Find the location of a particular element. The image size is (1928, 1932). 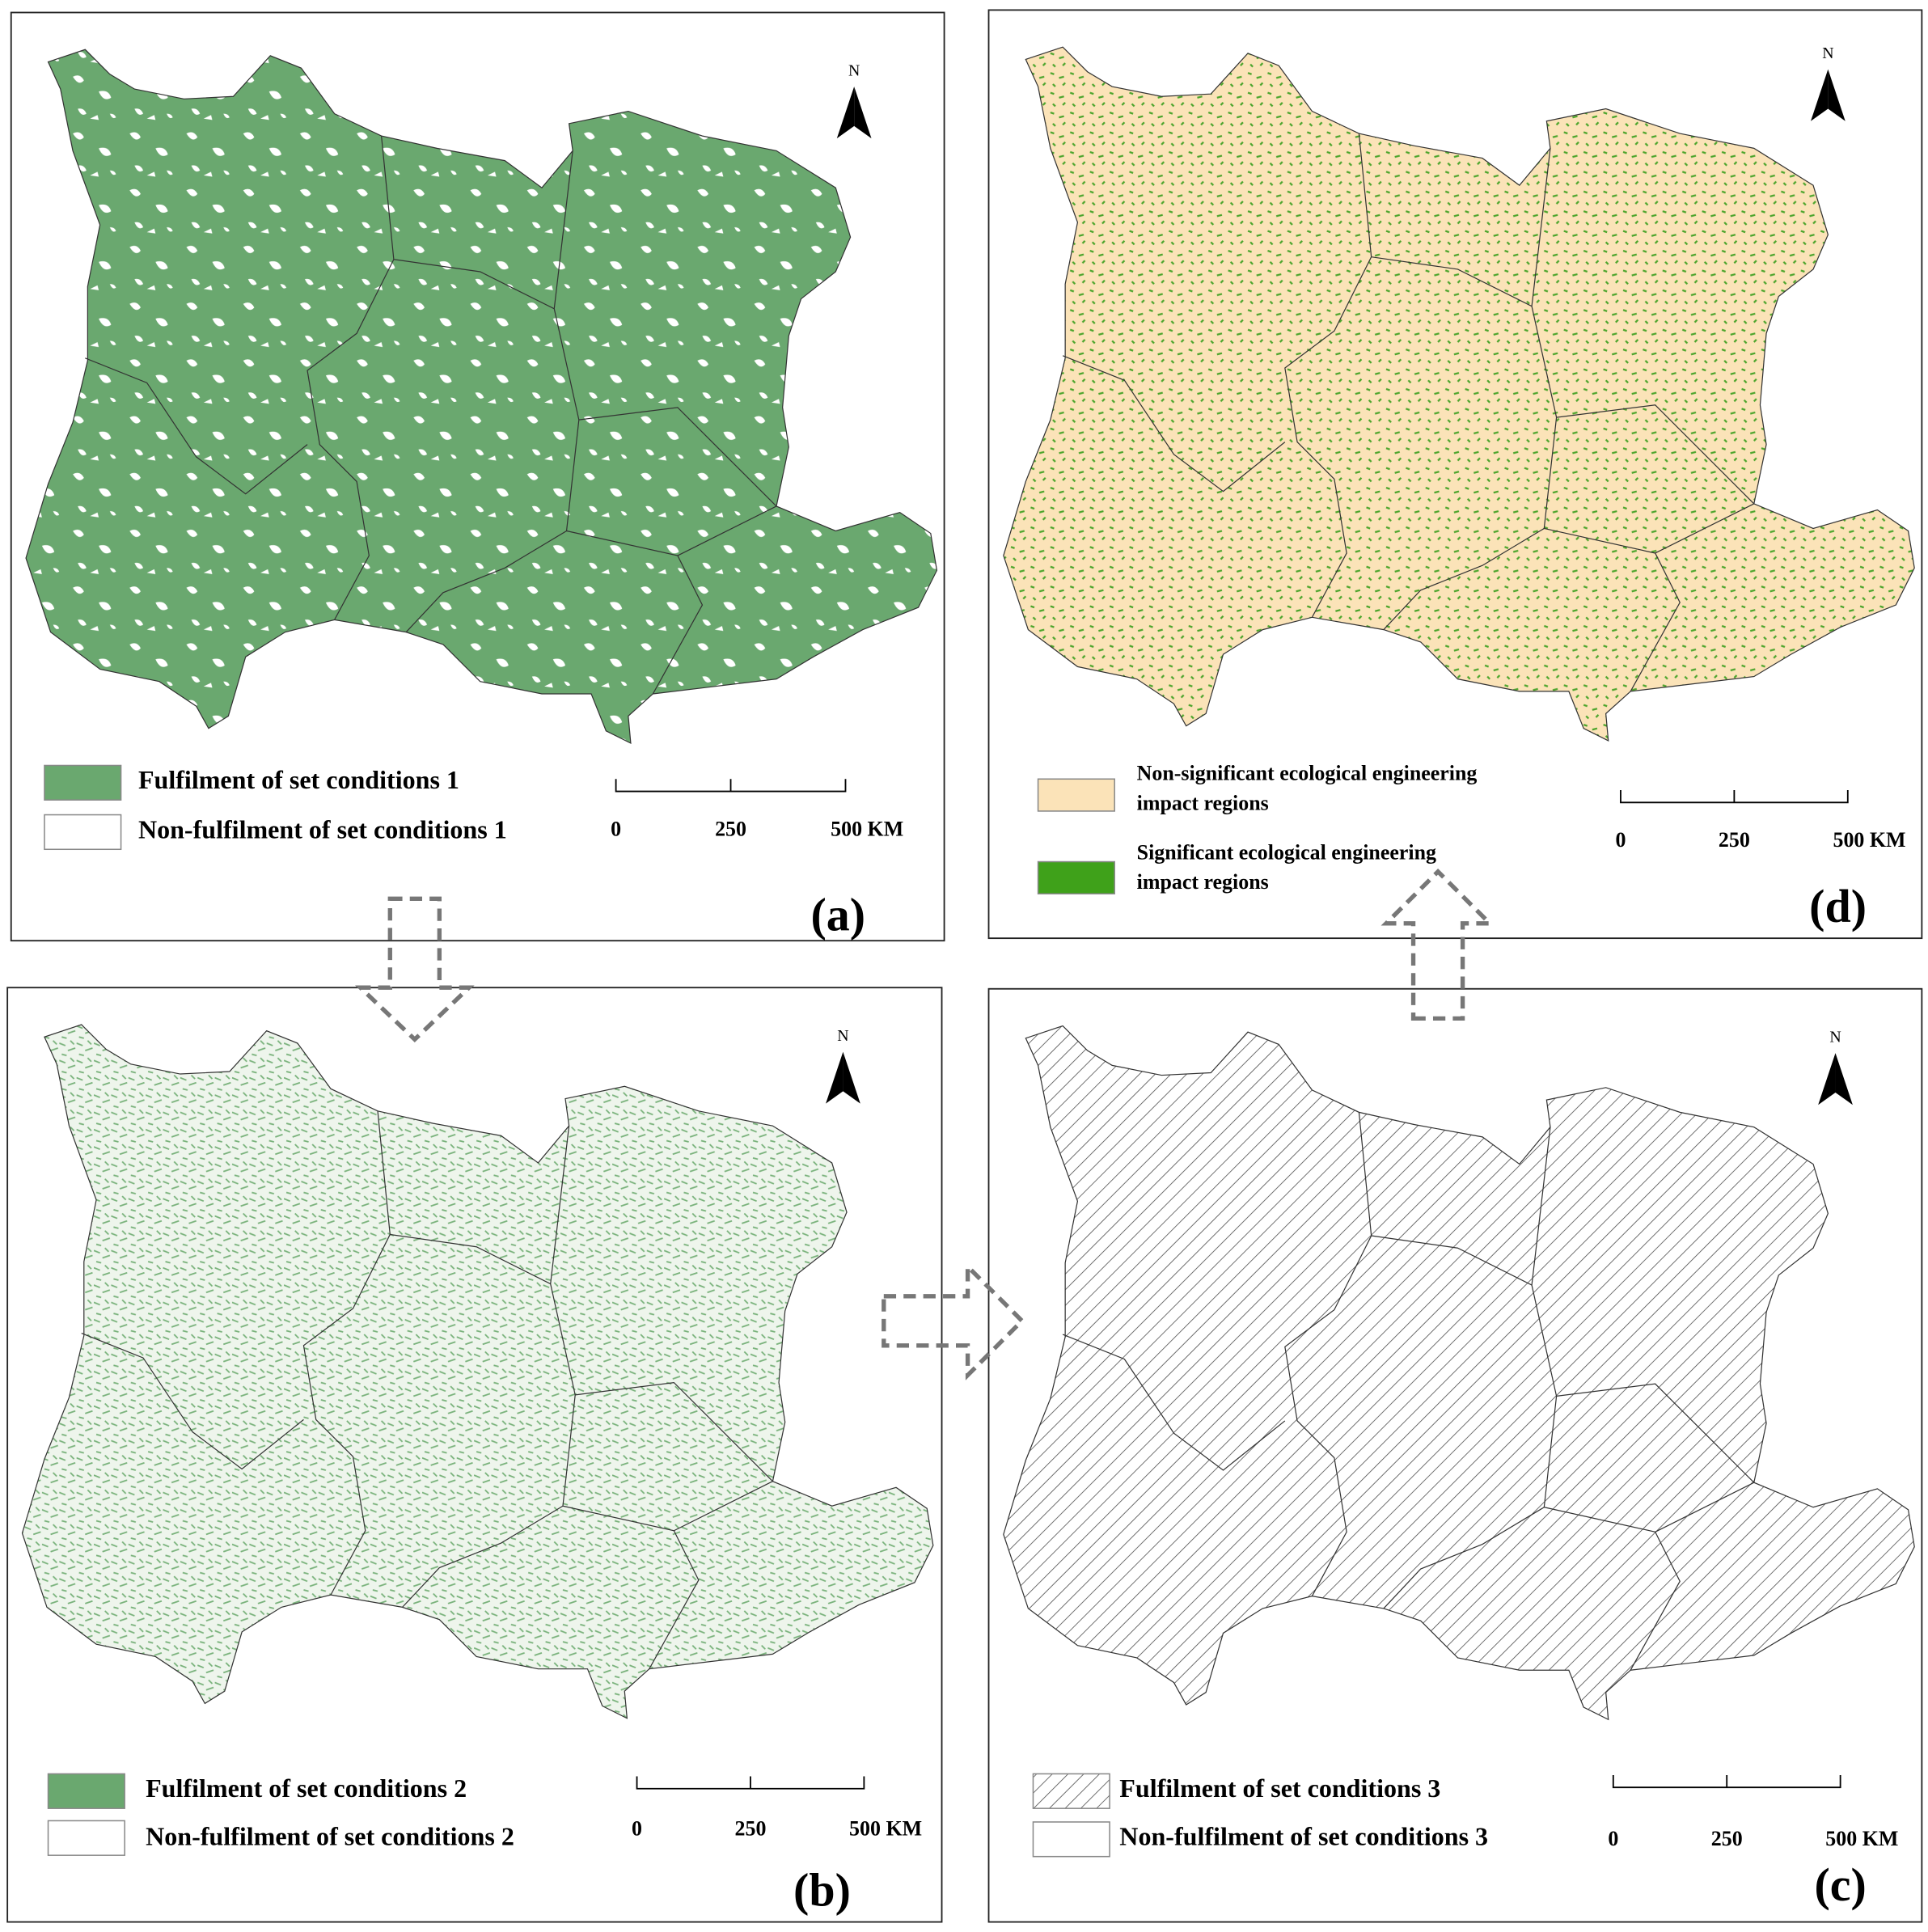

legend-label: Non-fulfilment of set conditions 2 is located at coordinates (330, 1837).